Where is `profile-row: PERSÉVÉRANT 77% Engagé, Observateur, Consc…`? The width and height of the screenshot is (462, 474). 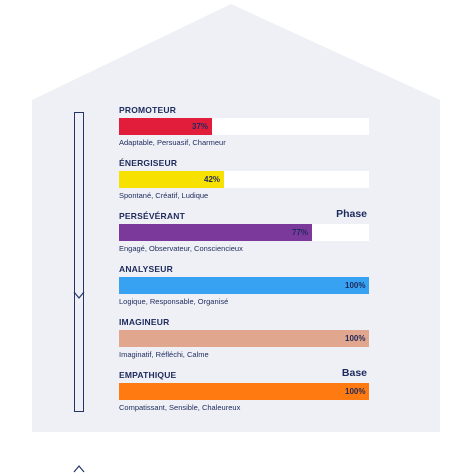
profile-row: PERSÉVÉRANT 77% Engagé, Observateur, Consc… is located at coordinates (244, 235).